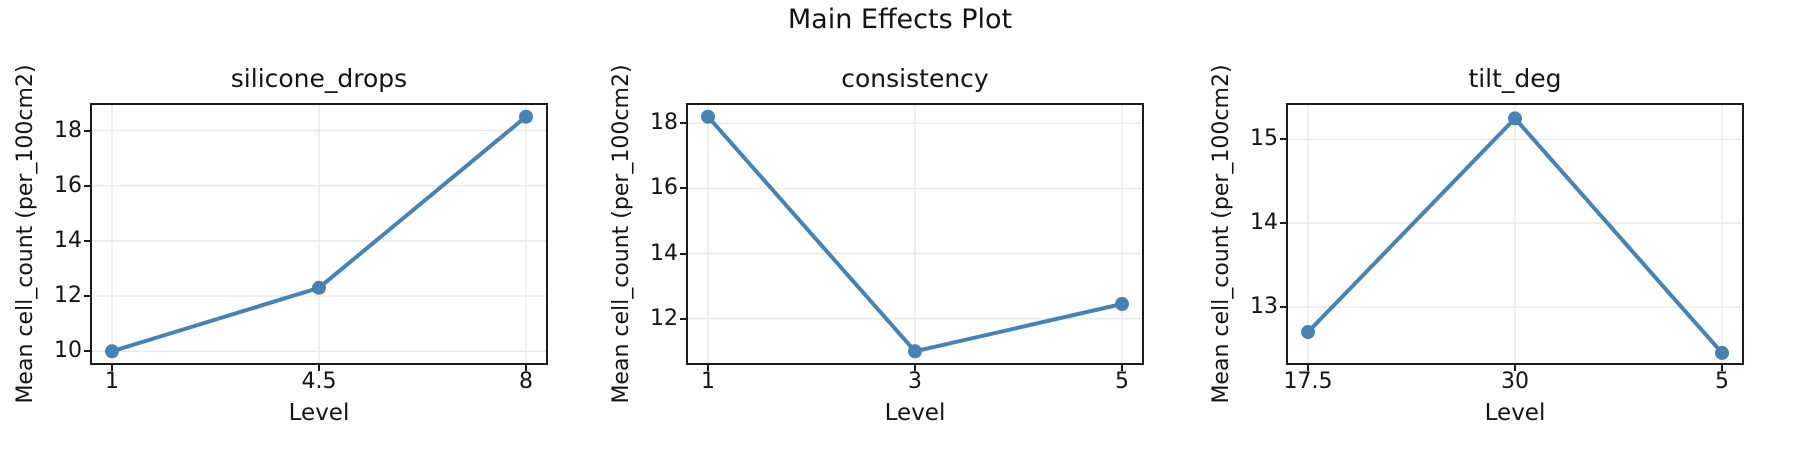 This screenshot has width=1800, height=450. I want to click on y-axis-label: Mean cell_count (per_100cm2), so click(621, 234).